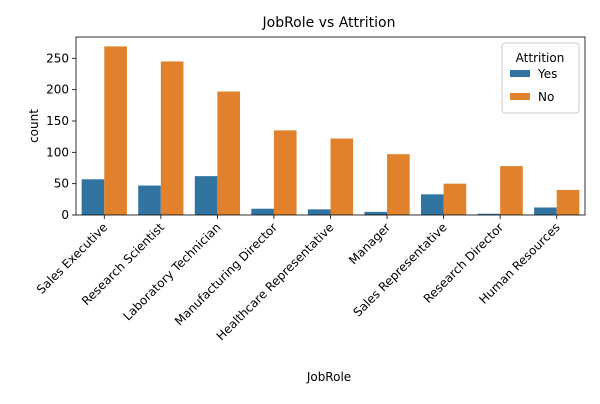 The image size is (600, 404). I want to click on legend: Attrition Yes No, so click(540, 78).